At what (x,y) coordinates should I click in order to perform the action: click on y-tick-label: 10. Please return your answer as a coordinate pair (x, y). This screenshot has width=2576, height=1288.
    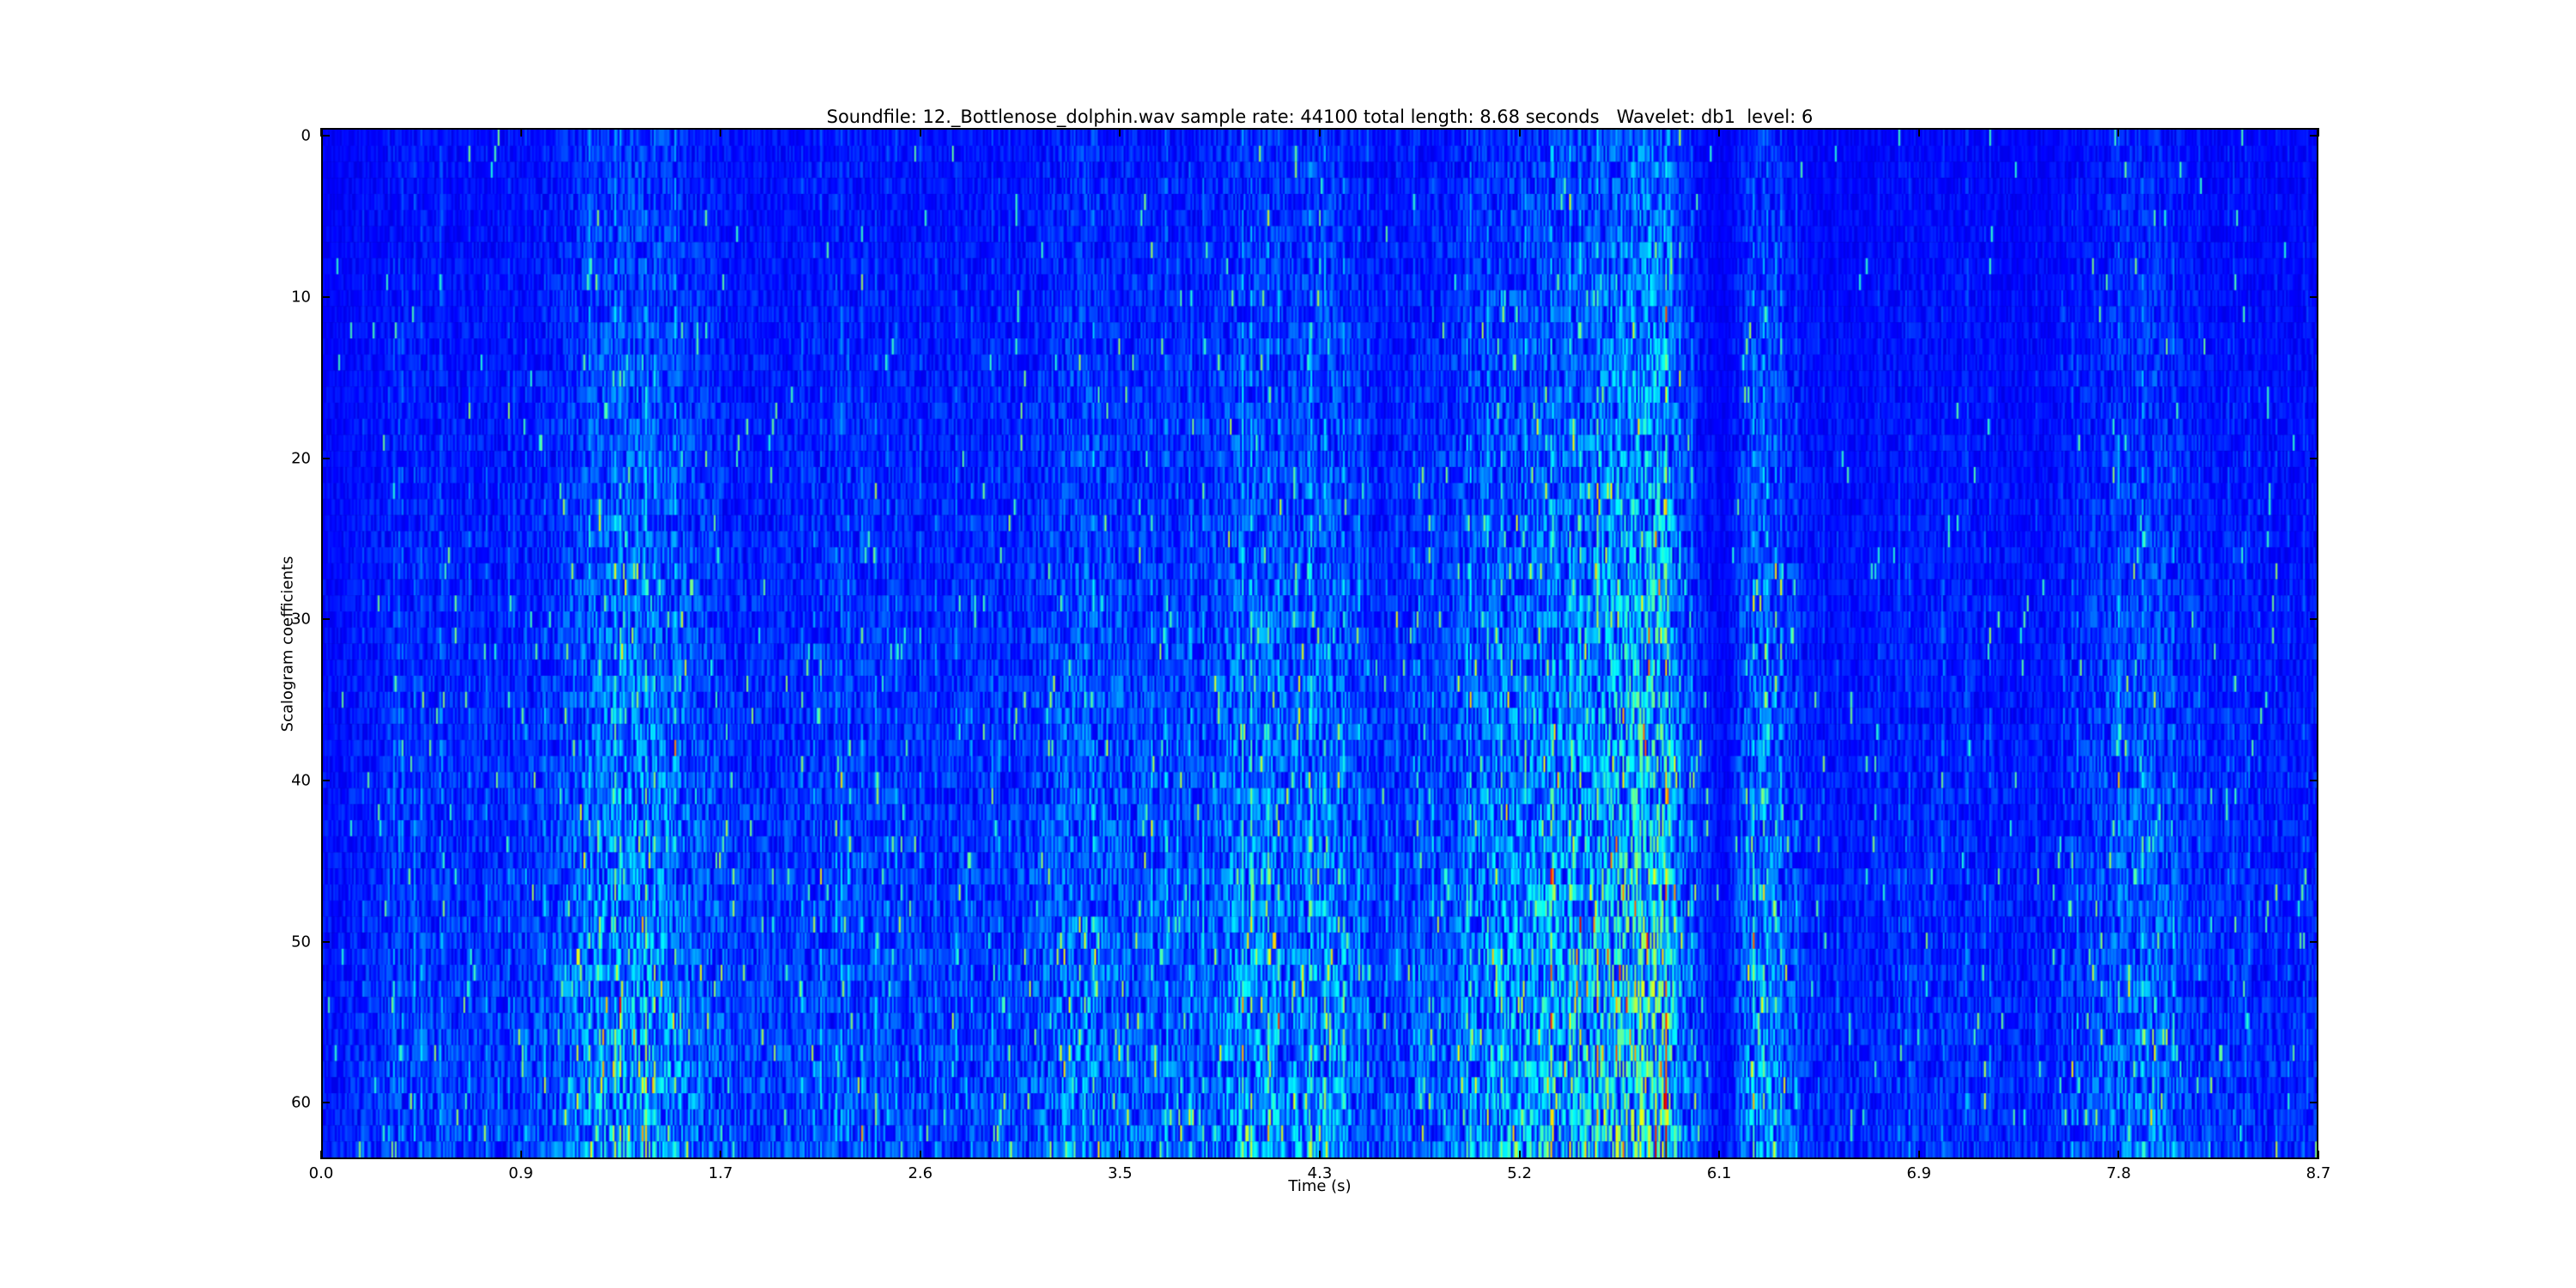
    Looking at the image, I should click on (301, 297).